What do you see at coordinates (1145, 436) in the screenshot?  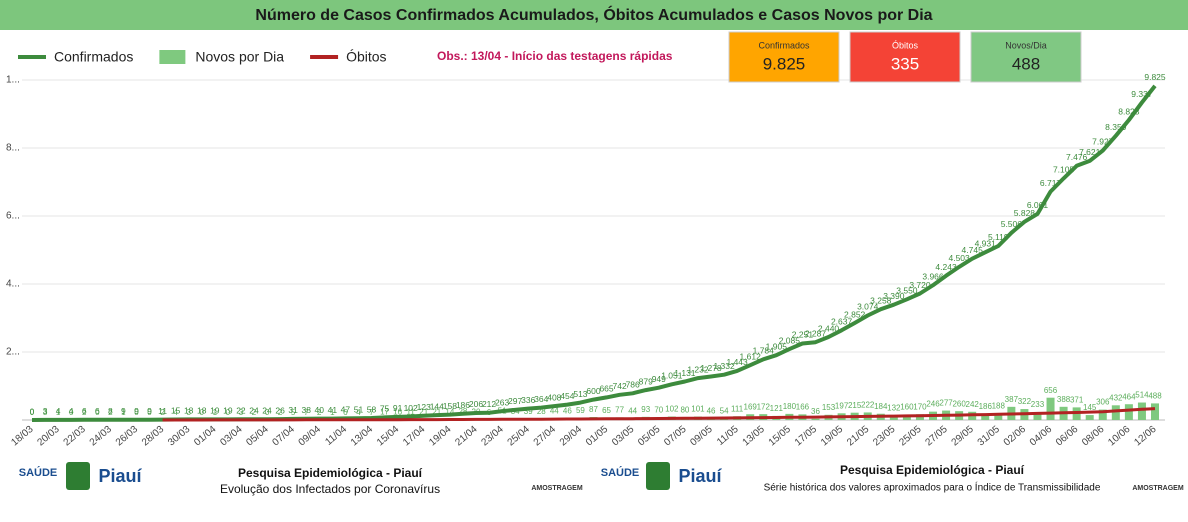 I see `x-tick-label: 12/06` at bounding box center [1145, 436].